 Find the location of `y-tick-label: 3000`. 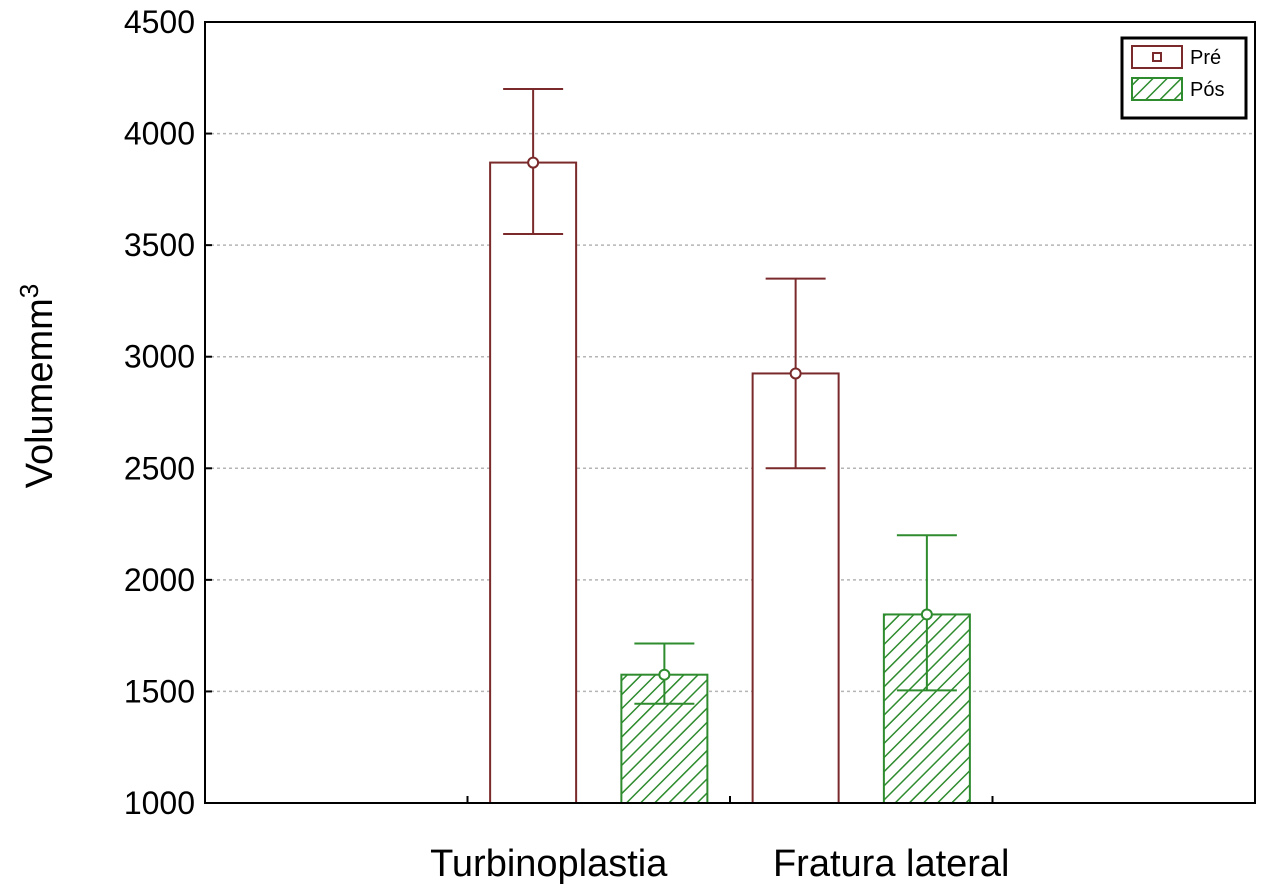

y-tick-label: 3000 is located at coordinates (159, 357).